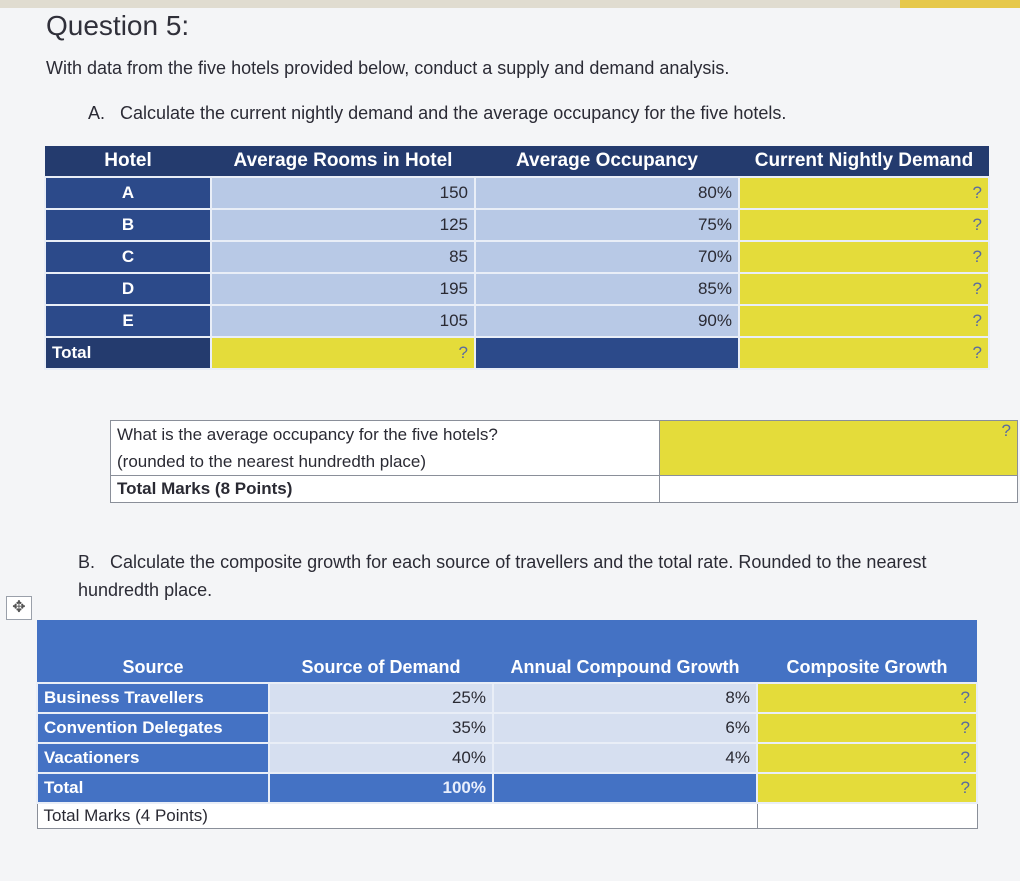  Describe the element at coordinates (960, 4) in the screenshot. I see `top-edge-highlight` at that location.